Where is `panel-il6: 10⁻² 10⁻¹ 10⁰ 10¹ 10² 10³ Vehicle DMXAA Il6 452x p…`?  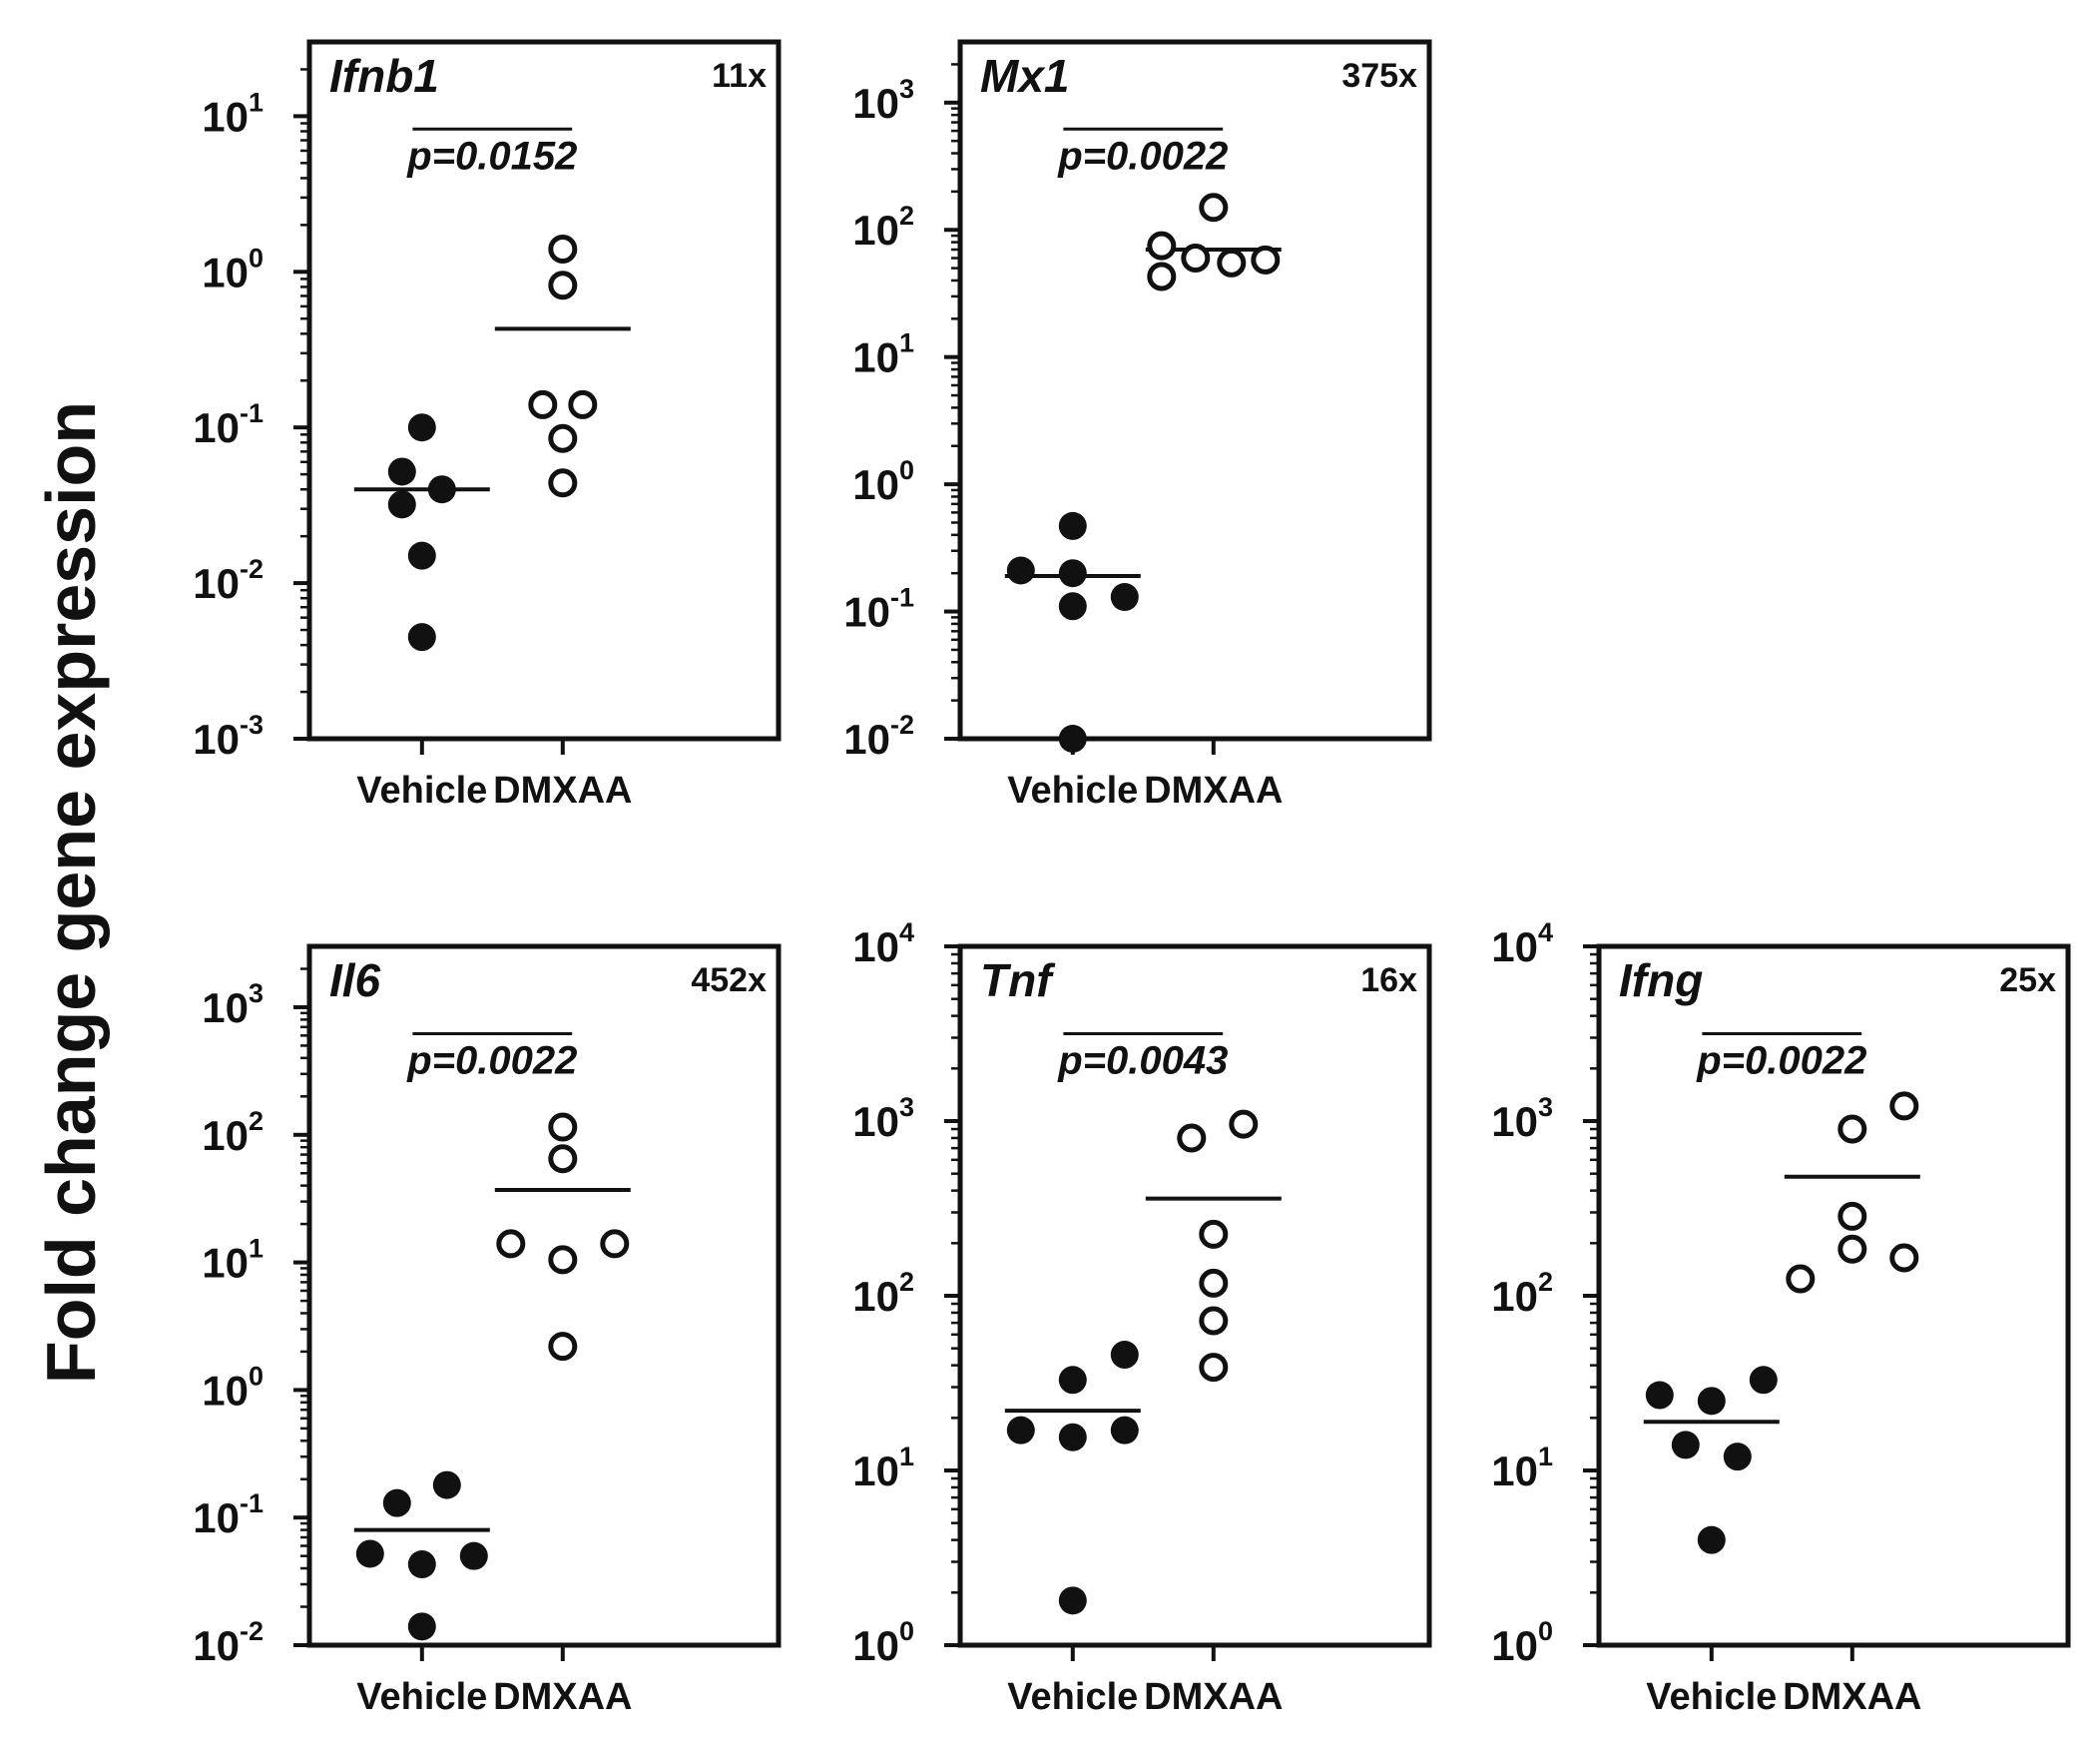
panel-il6: 10⁻² 10⁻¹ 10⁰ 10¹ 10² 10³ Vehicle DMXAA Il6 452x p… is located at coordinates (487, 1330).